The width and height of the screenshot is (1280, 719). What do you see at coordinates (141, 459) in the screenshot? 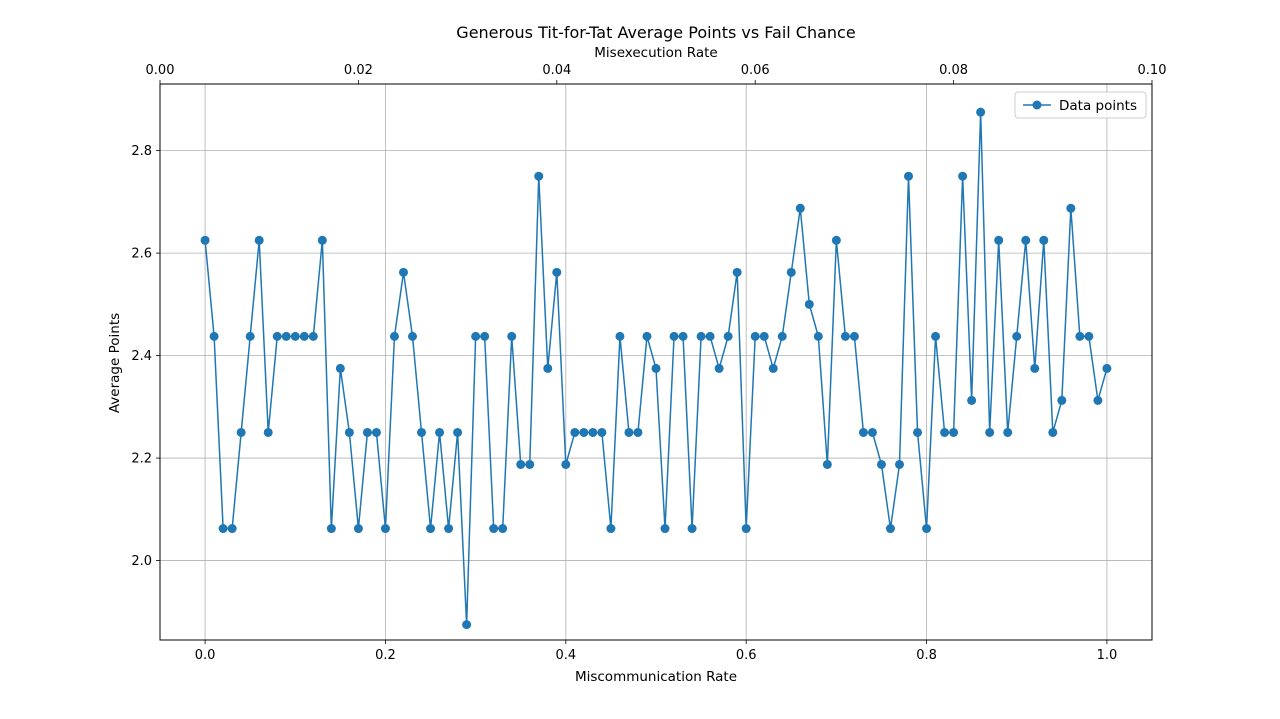
I see `y-tick-label: 2.2` at bounding box center [141, 459].